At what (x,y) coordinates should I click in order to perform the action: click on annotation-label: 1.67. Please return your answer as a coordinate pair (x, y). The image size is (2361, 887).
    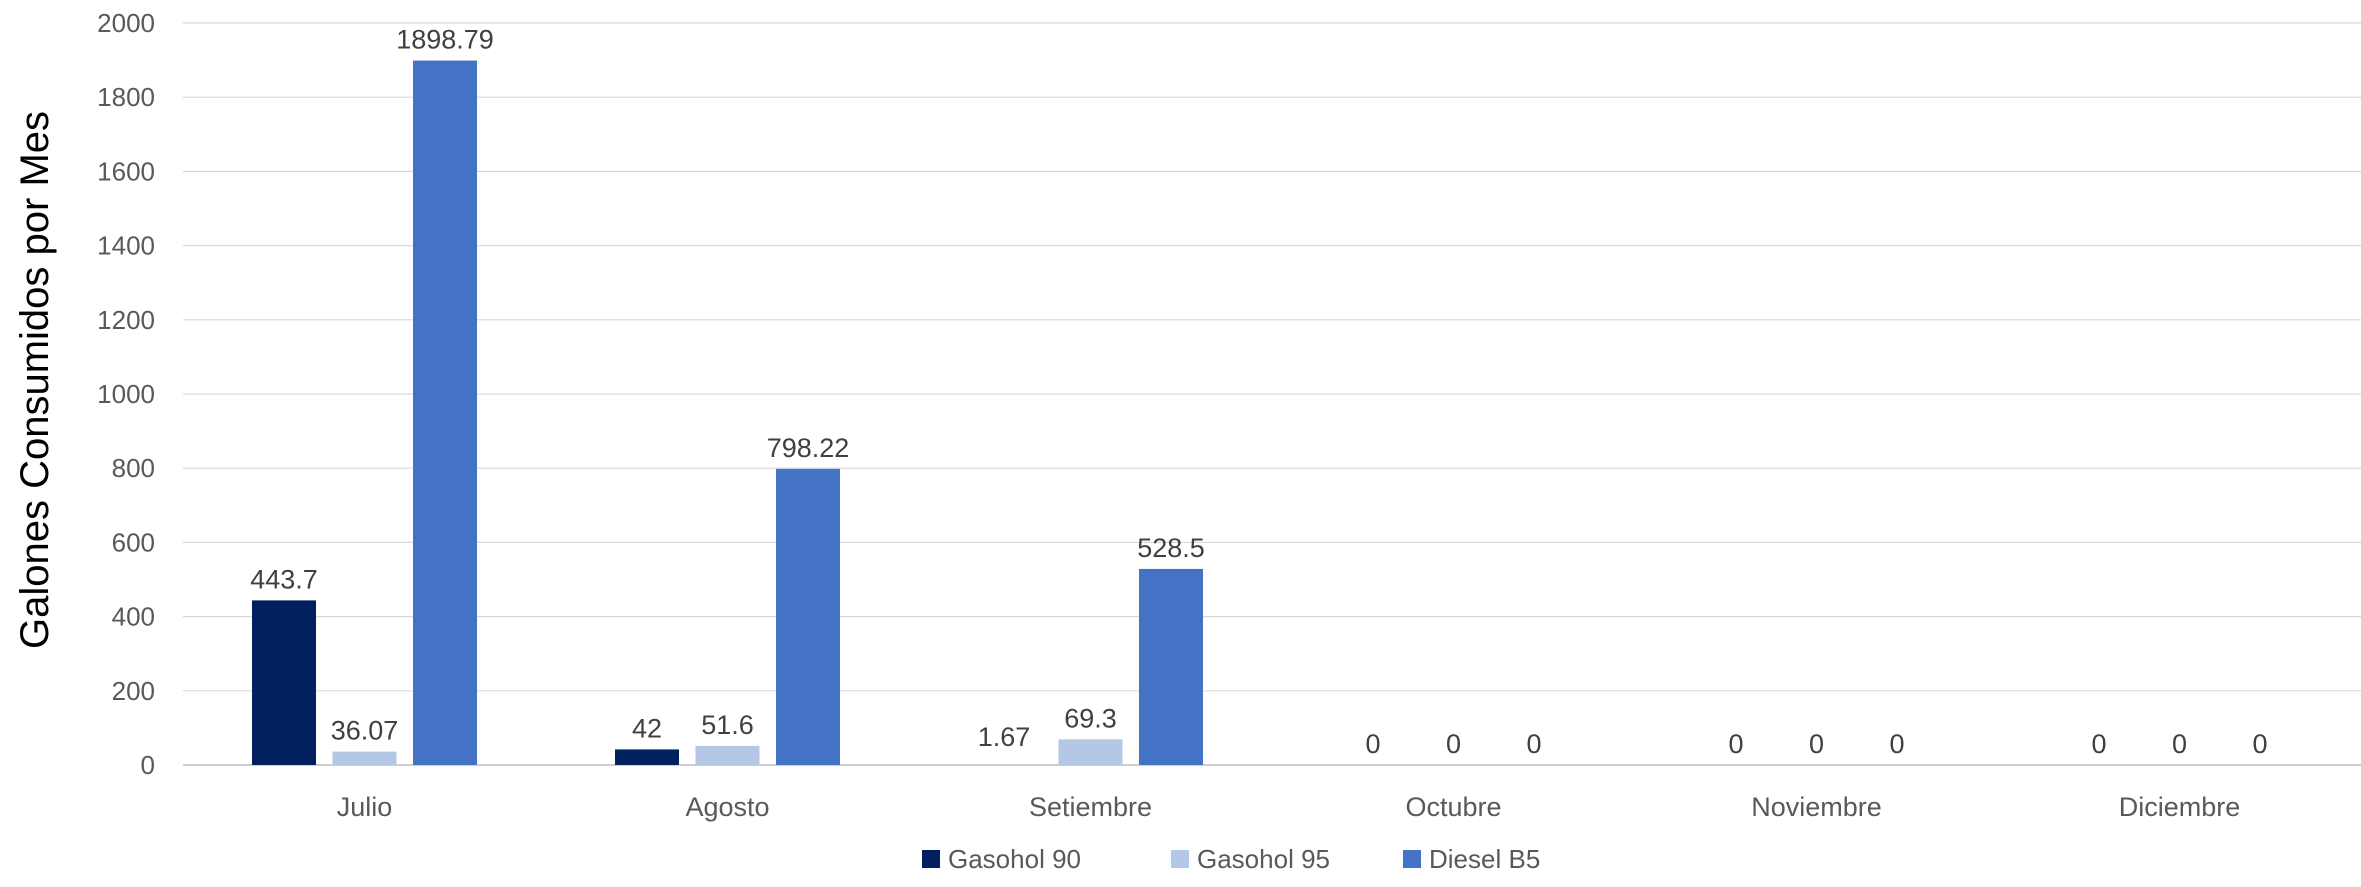
    Looking at the image, I should click on (1004, 737).